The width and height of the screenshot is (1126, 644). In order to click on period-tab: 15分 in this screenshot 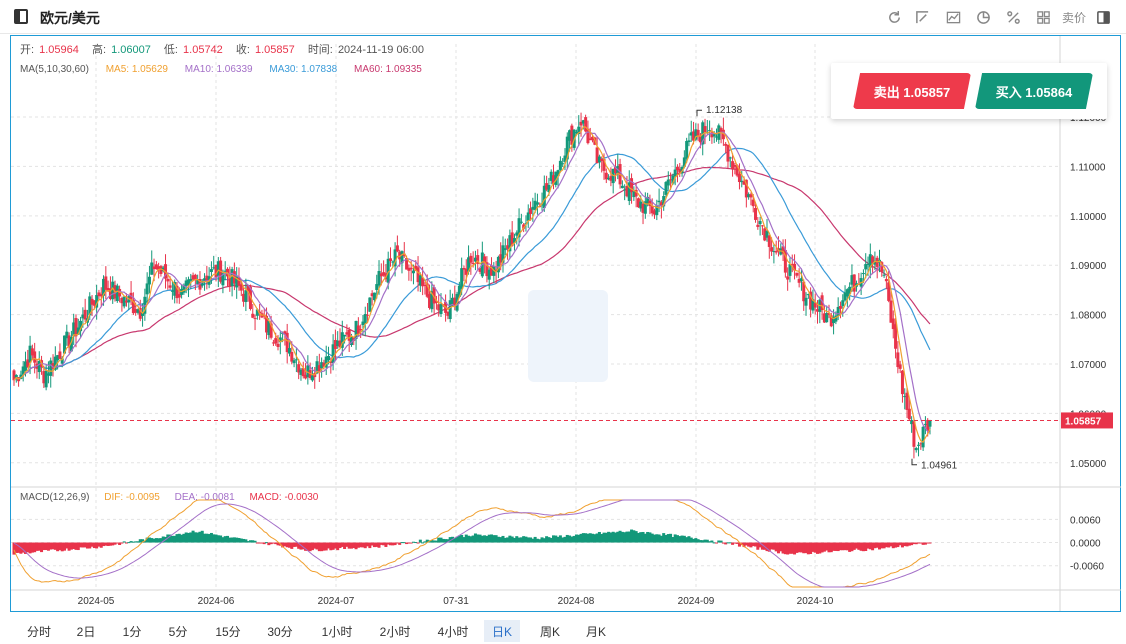, I will do `click(228, 631)`.